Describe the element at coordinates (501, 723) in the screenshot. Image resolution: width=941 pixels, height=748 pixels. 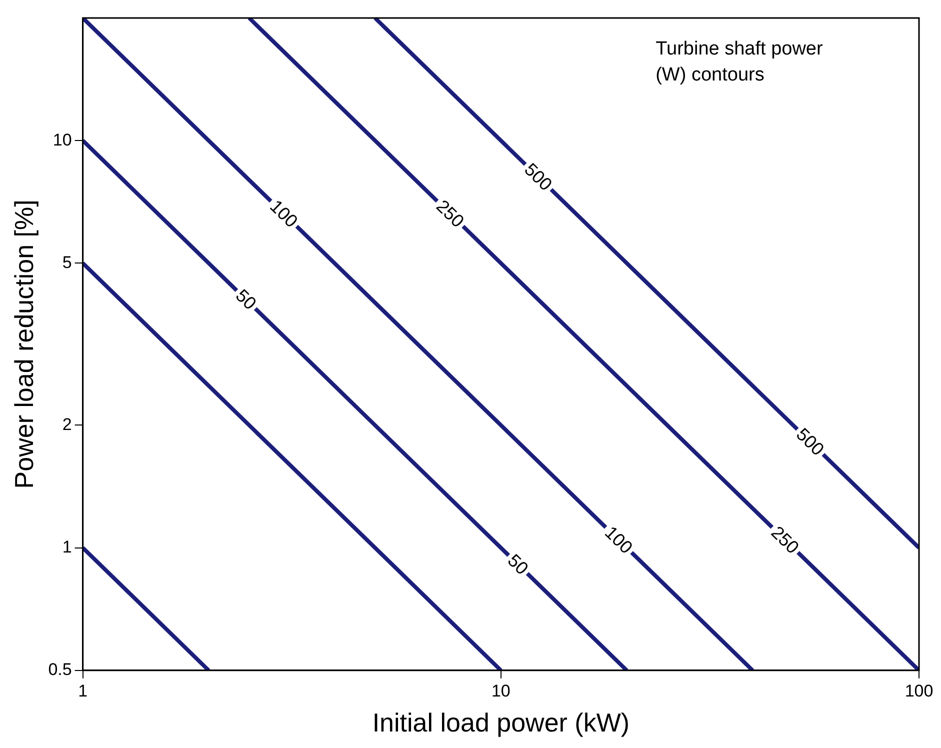
I see `x-axis-title: Initial load power (kW)` at that location.